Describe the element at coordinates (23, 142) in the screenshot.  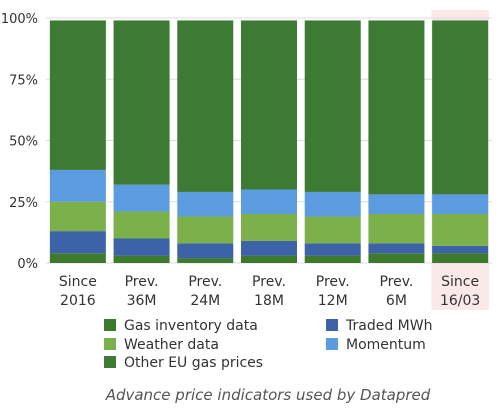
I see `y-tick-label: 50%` at that location.